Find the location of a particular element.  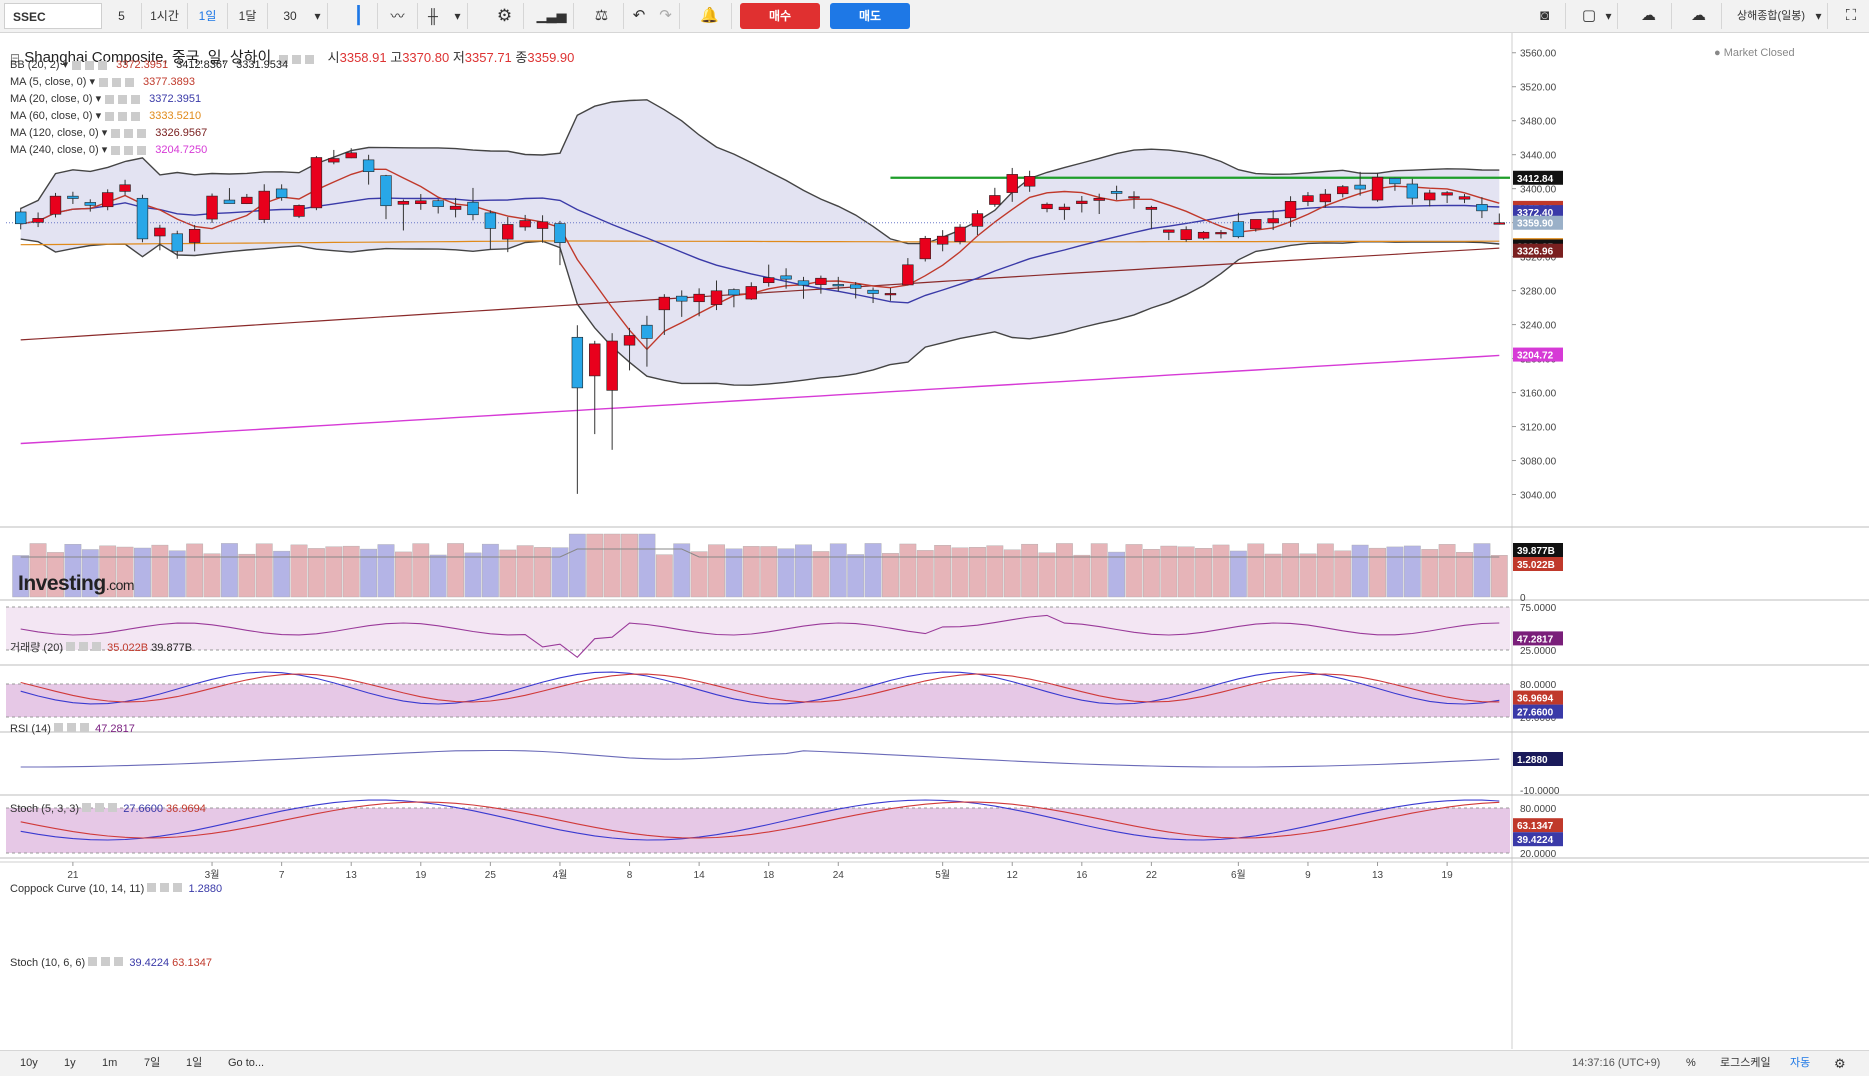

percent-toggle: % is located at coordinates (1691, 1063).